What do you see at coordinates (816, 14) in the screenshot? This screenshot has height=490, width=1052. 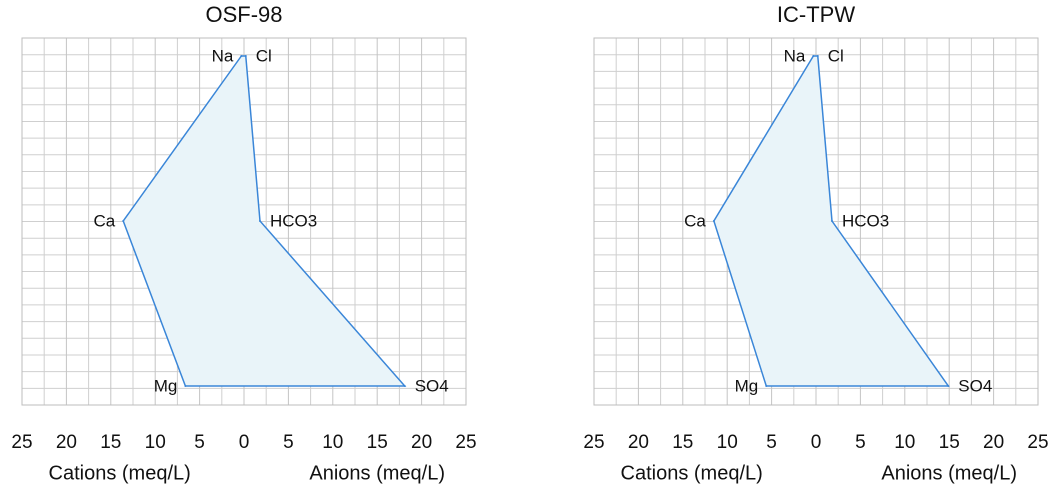 I see `chart-title: IC-TPW` at bounding box center [816, 14].